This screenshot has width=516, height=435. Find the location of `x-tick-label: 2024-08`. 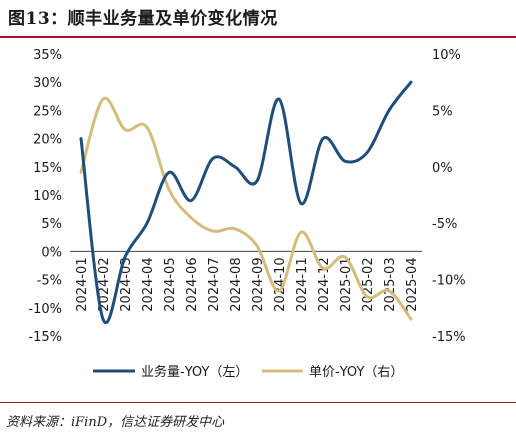

x-tick-label: 2024-08 is located at coordinates (236, 284).